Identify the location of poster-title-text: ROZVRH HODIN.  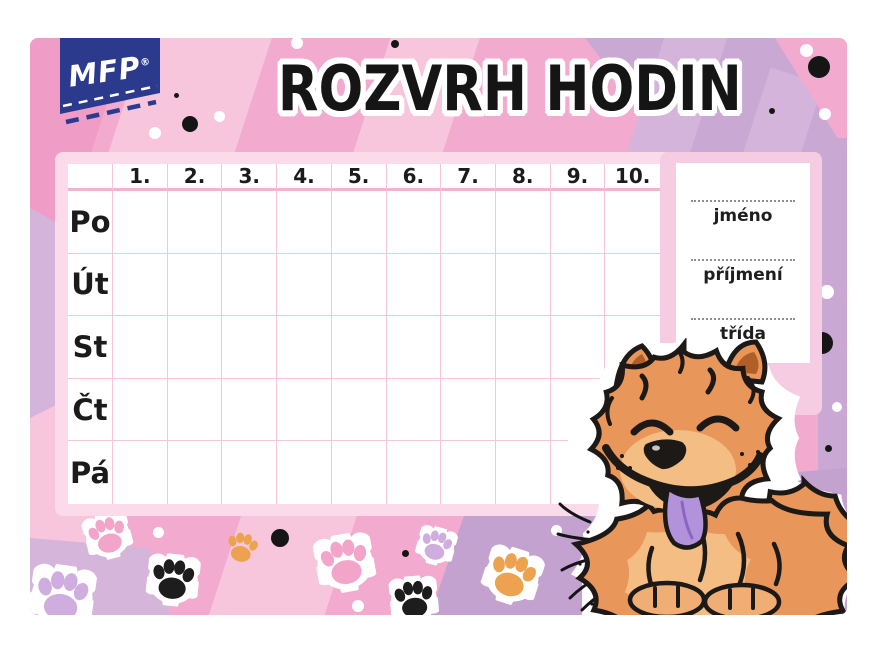
(509, 88).